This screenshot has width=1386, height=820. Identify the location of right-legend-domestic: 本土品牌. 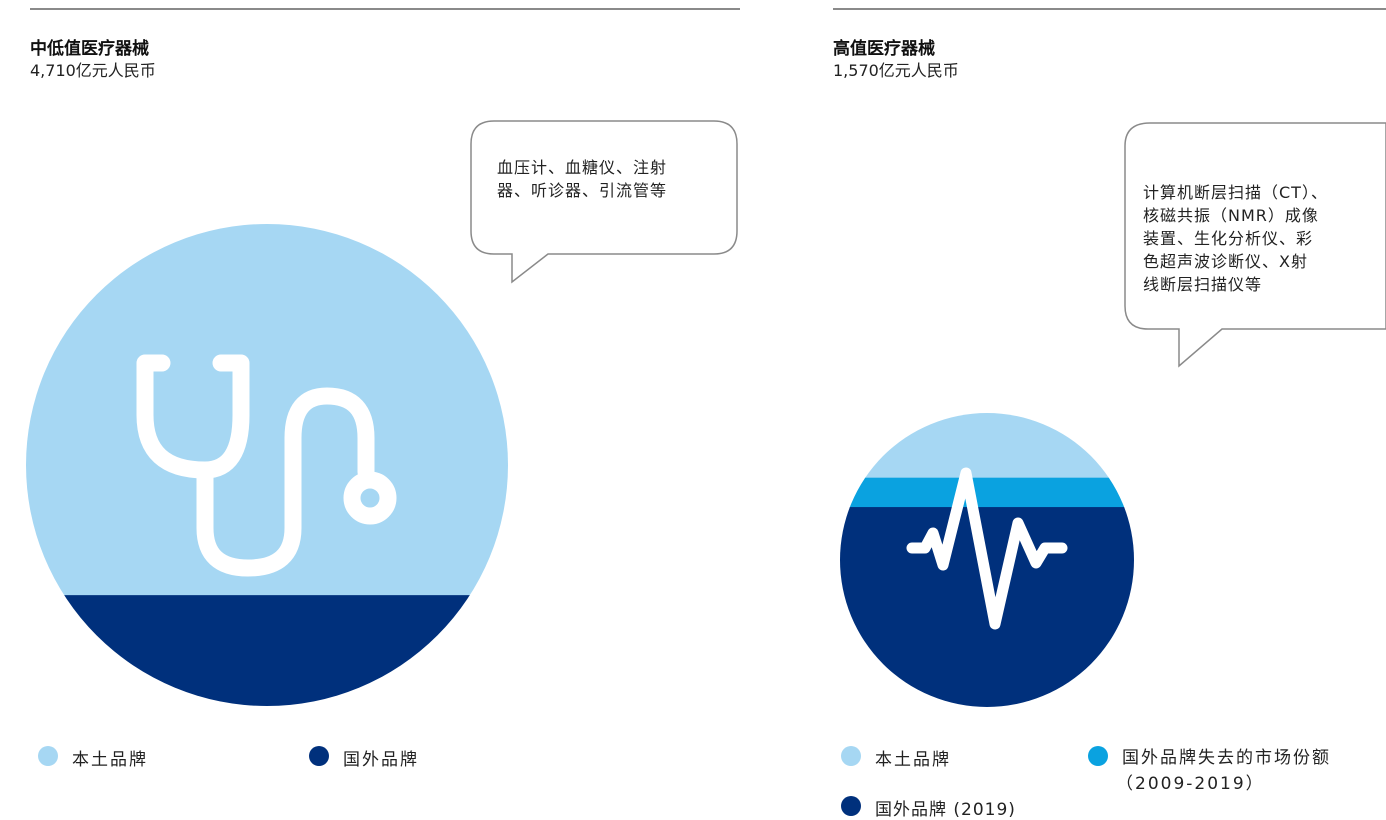
(896, 757).